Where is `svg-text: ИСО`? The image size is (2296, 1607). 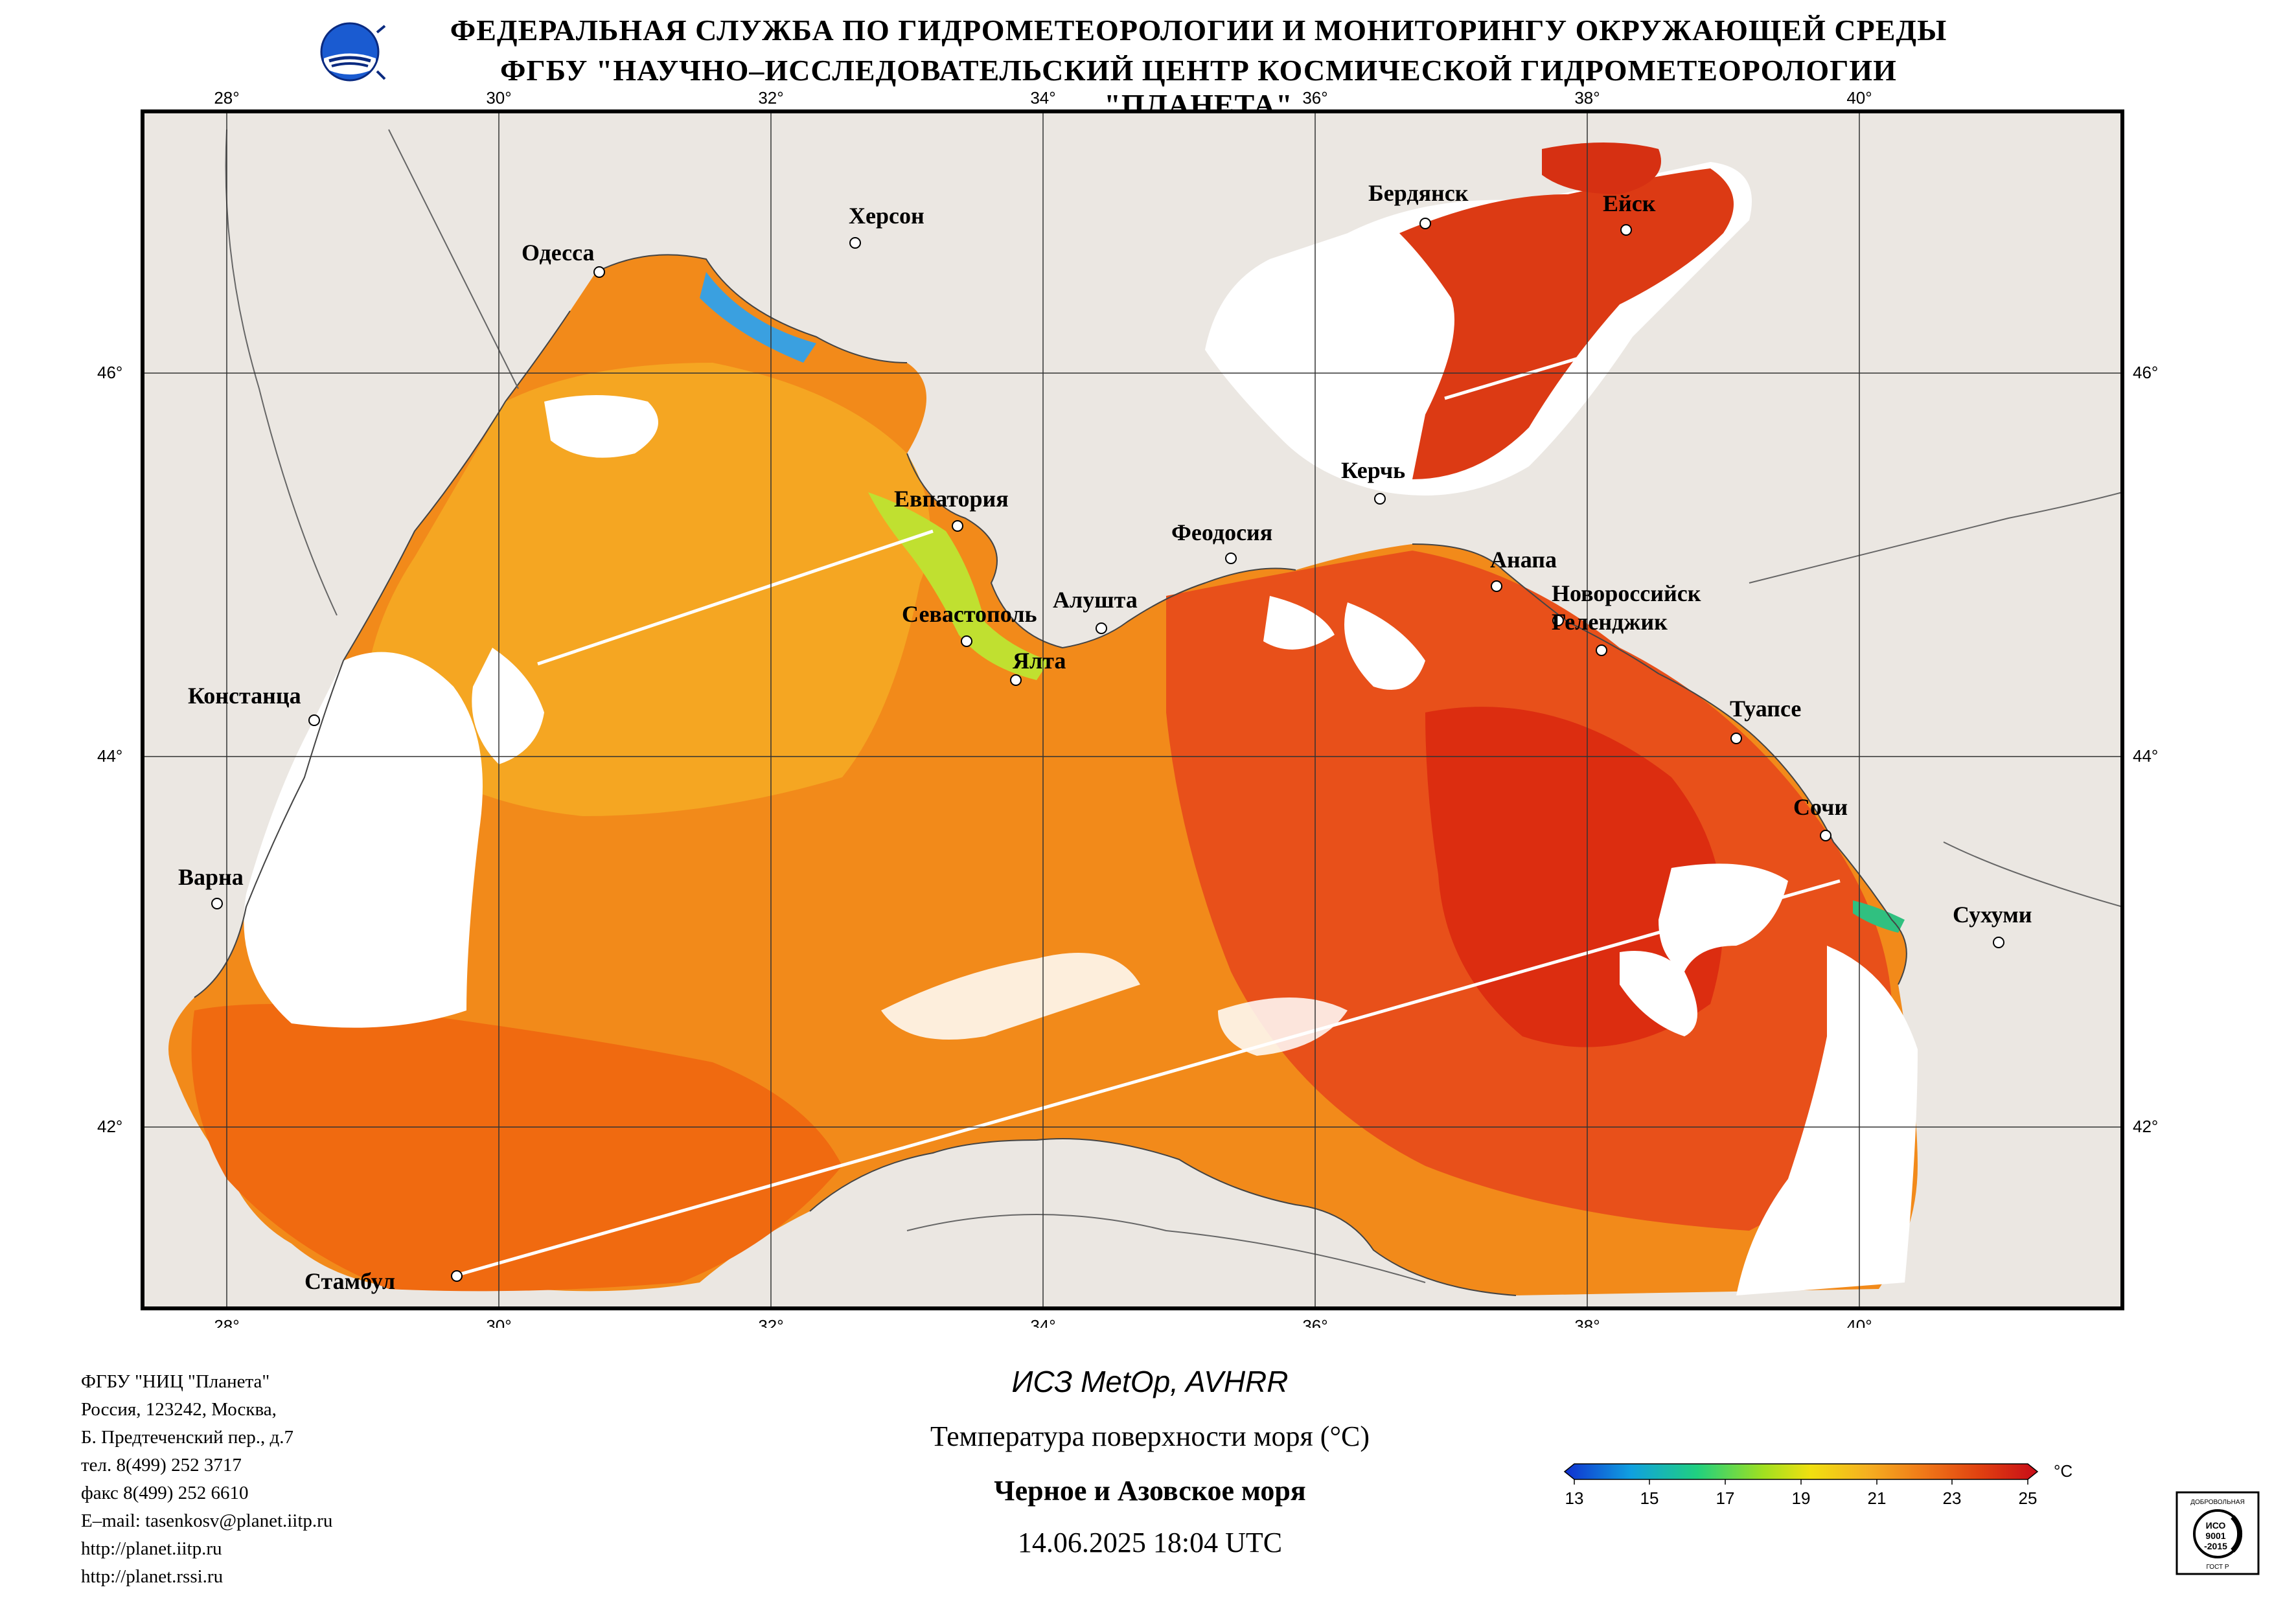 svg-text: ИСО is located at coordinates (2216, 1526).